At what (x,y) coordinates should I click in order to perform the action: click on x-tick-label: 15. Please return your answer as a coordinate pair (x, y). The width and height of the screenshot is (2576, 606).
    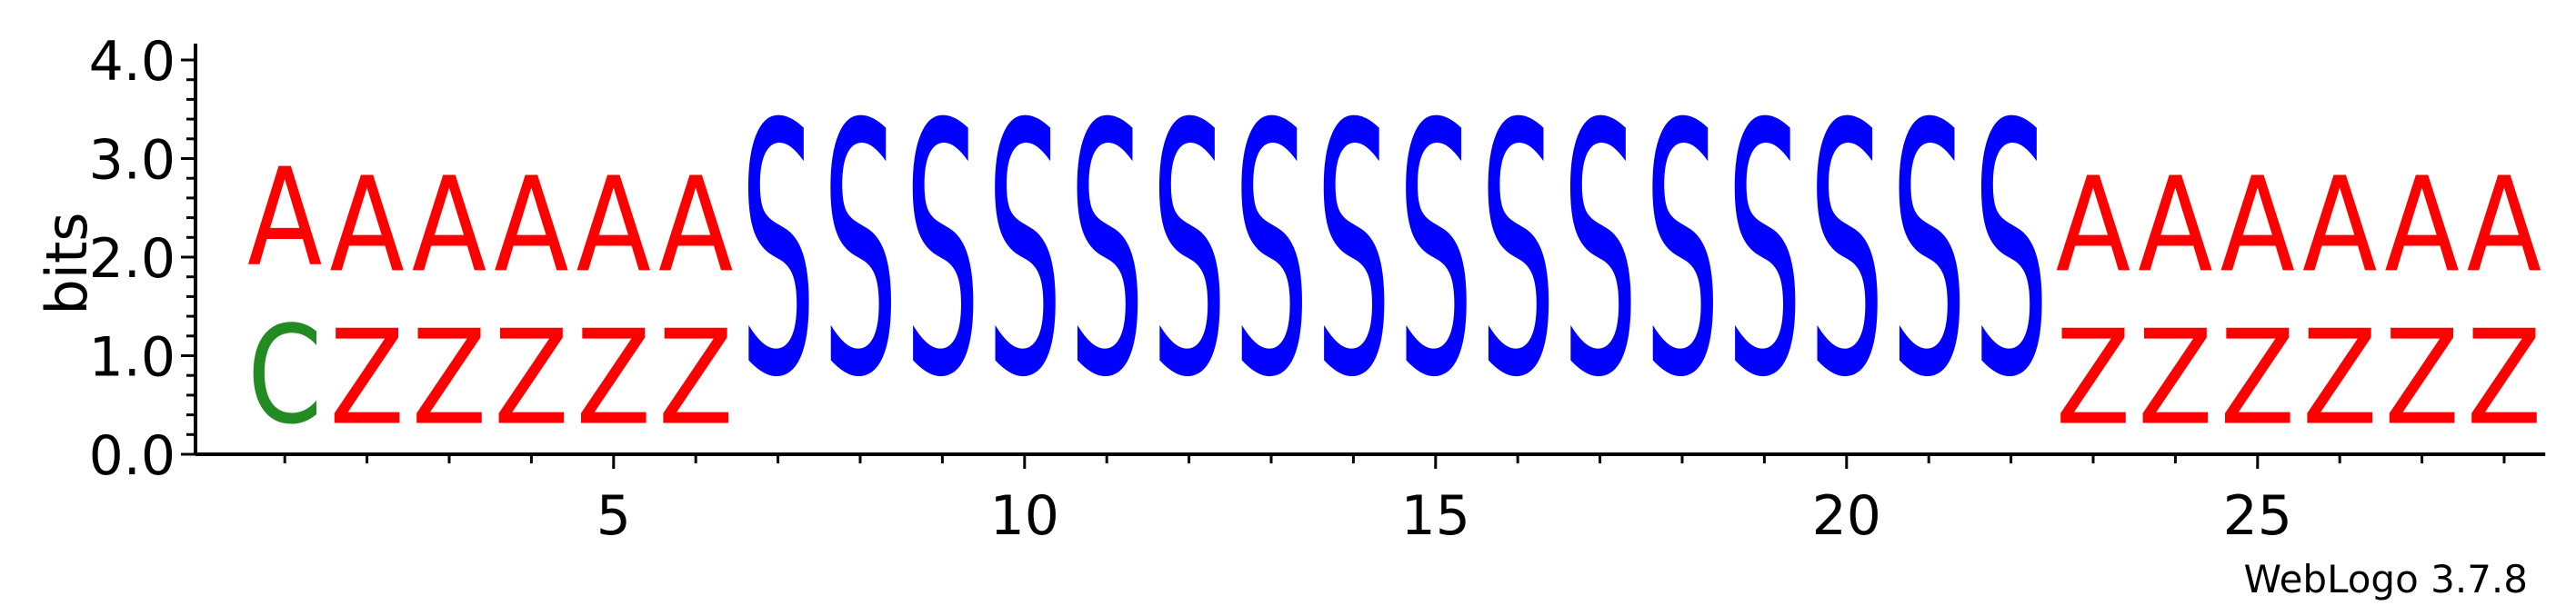
    Looking at the image, I should click on (1435, 516).